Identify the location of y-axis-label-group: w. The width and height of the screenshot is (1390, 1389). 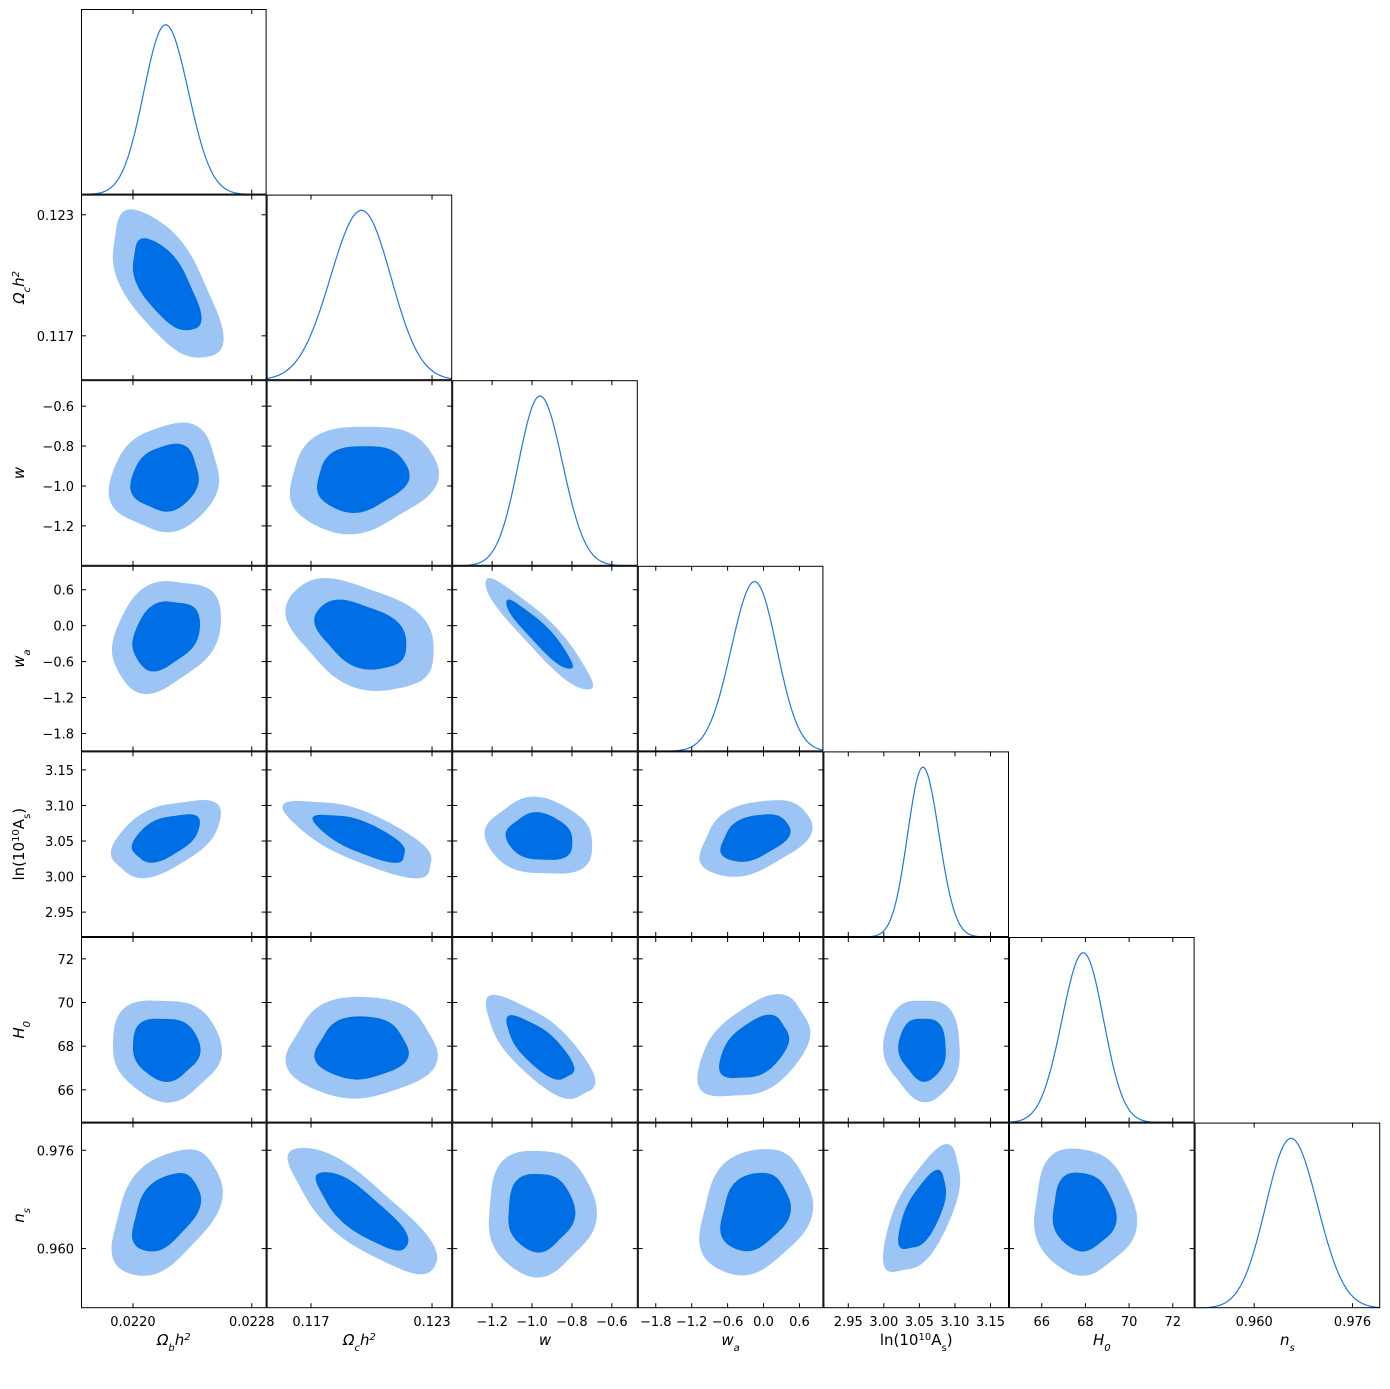
(19, 472).